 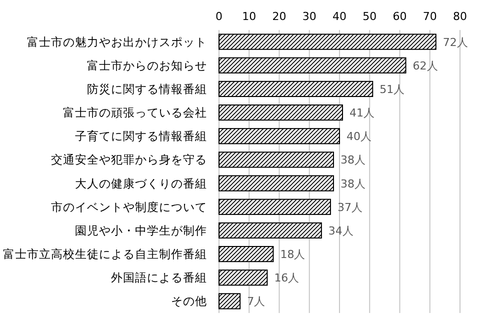 What do you see at coordinates (293, 255) in the screenshot?
I see `data-label: 18人` at bounding box center [293, 255].